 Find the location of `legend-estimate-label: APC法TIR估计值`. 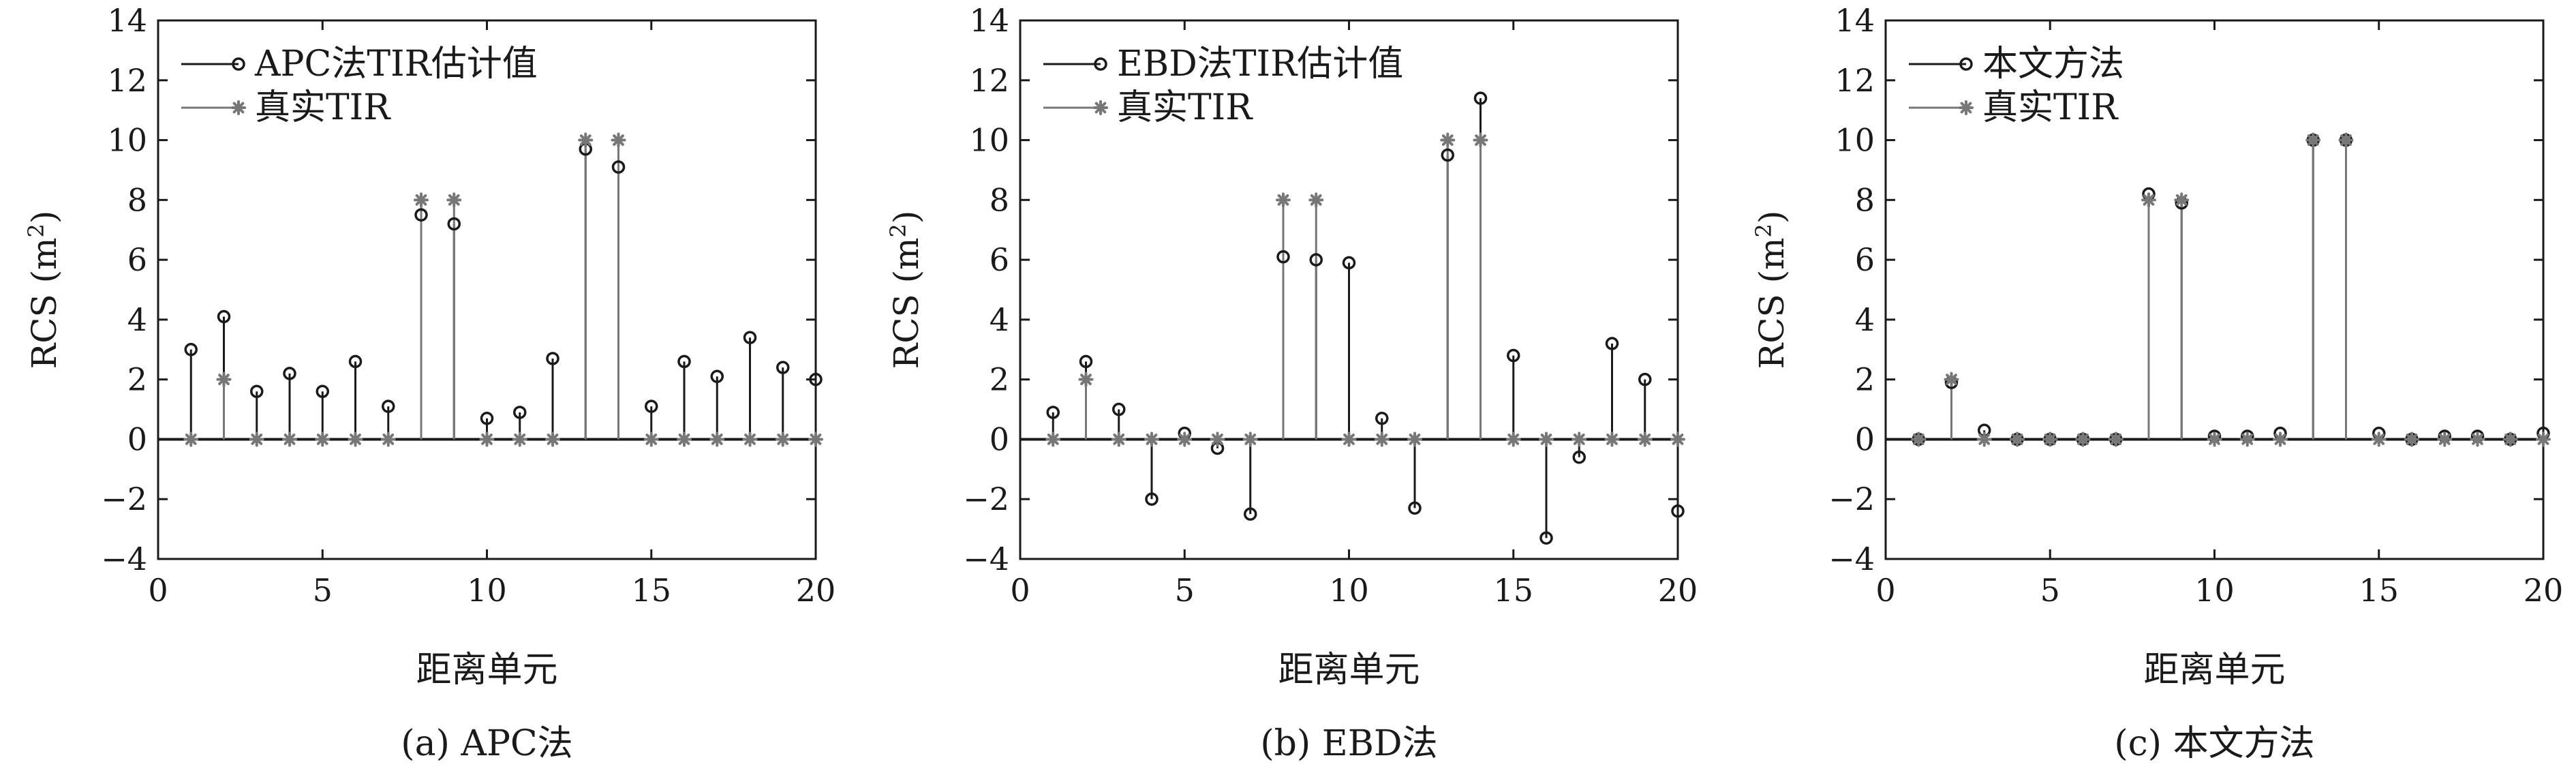

legend-estimate-label: APC法TIR估计值 is located at coordinates (396, 65).